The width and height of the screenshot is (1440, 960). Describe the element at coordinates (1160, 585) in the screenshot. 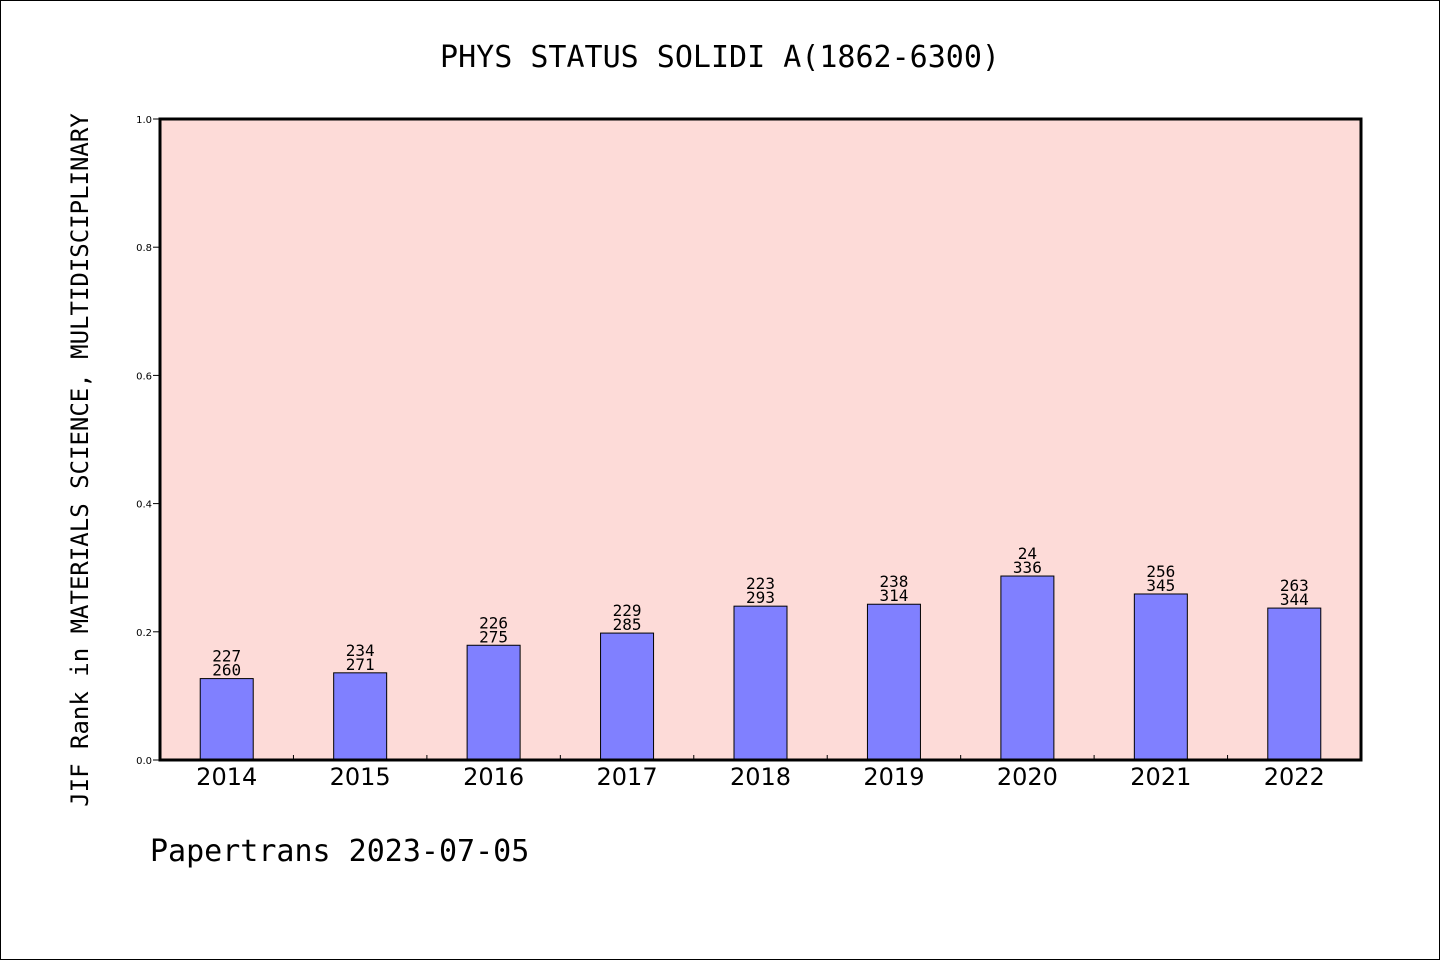

I see `bar-label-bottom: 345` at that location.